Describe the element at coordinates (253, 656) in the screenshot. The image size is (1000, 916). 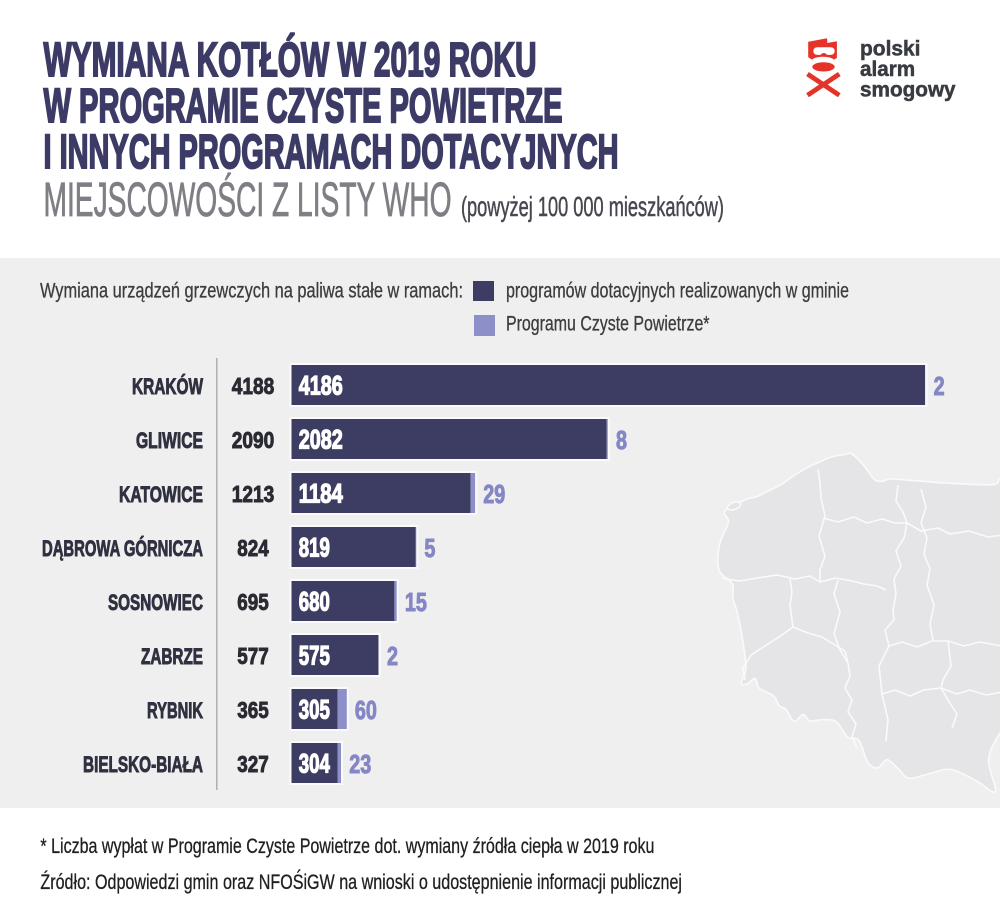
I see `svg-text: 577` at that location.